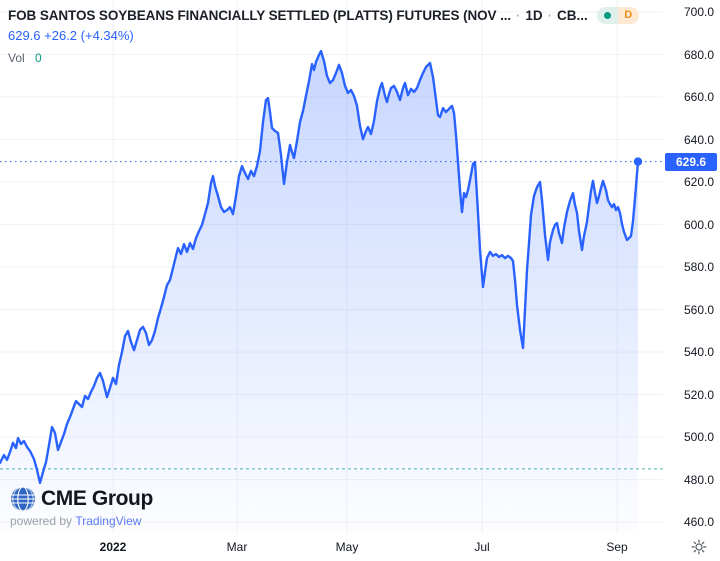 The width and height of the screenshot is (720, 561). Describe the element at coordinates (698, 522) in the screenshot. I see `price-axis-label: 460.0` at that location.